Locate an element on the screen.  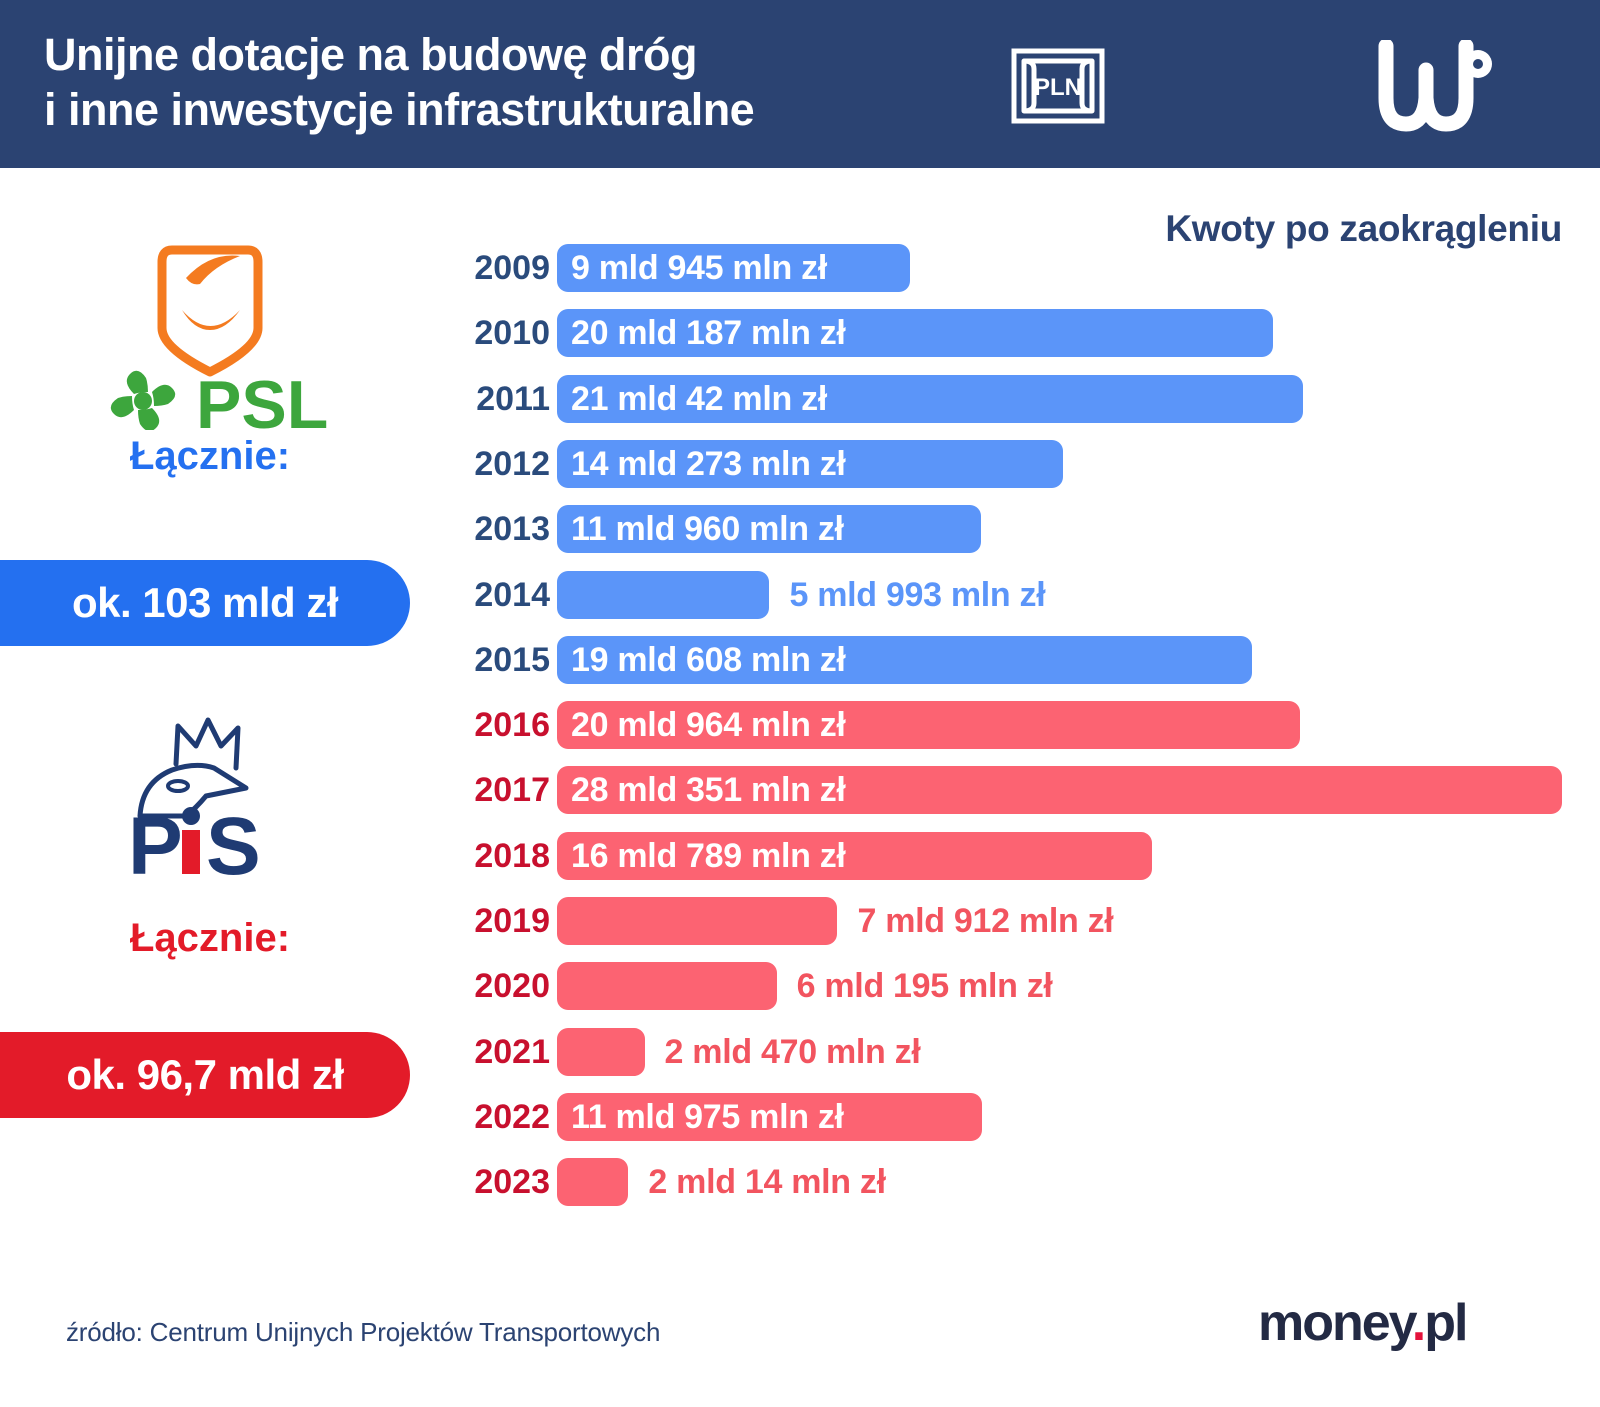
chart-row: 2022 11 mld 975 mln zł is located at coordinates (800, 1117).